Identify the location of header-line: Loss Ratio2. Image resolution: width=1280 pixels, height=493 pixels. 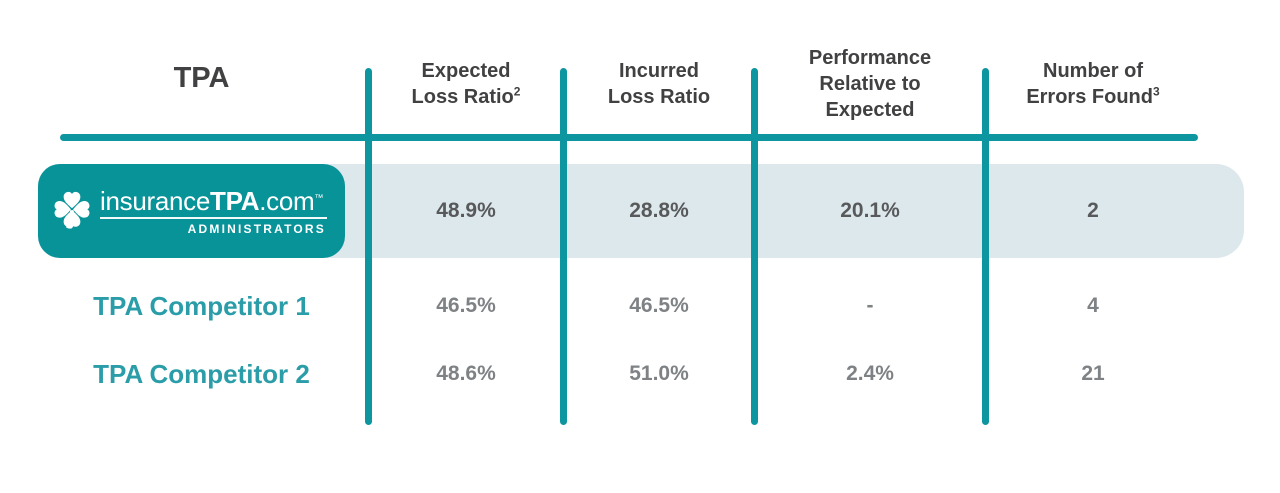
(466, 97).